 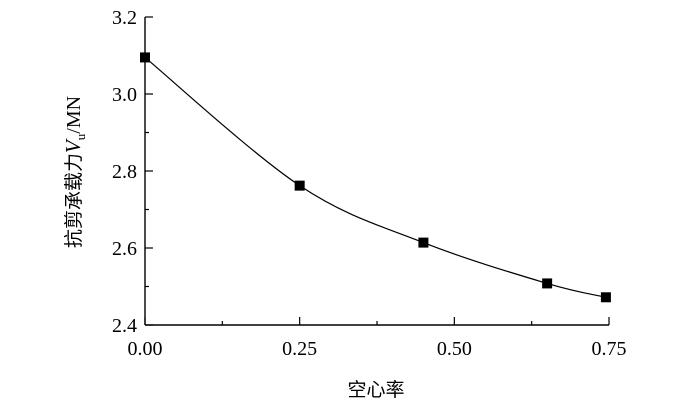 I want to click on y-axis-title: 抗剪承载力Vu/MN, so click(x=74, y=172).